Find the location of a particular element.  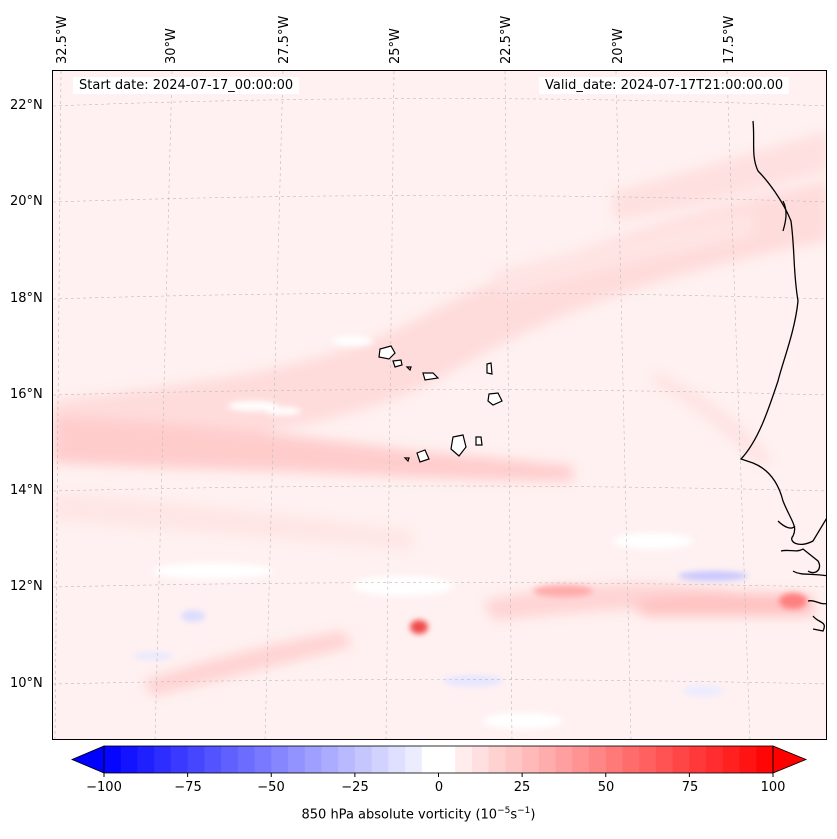

colorbar-tick: −25 is located at coordinates (355, 787).